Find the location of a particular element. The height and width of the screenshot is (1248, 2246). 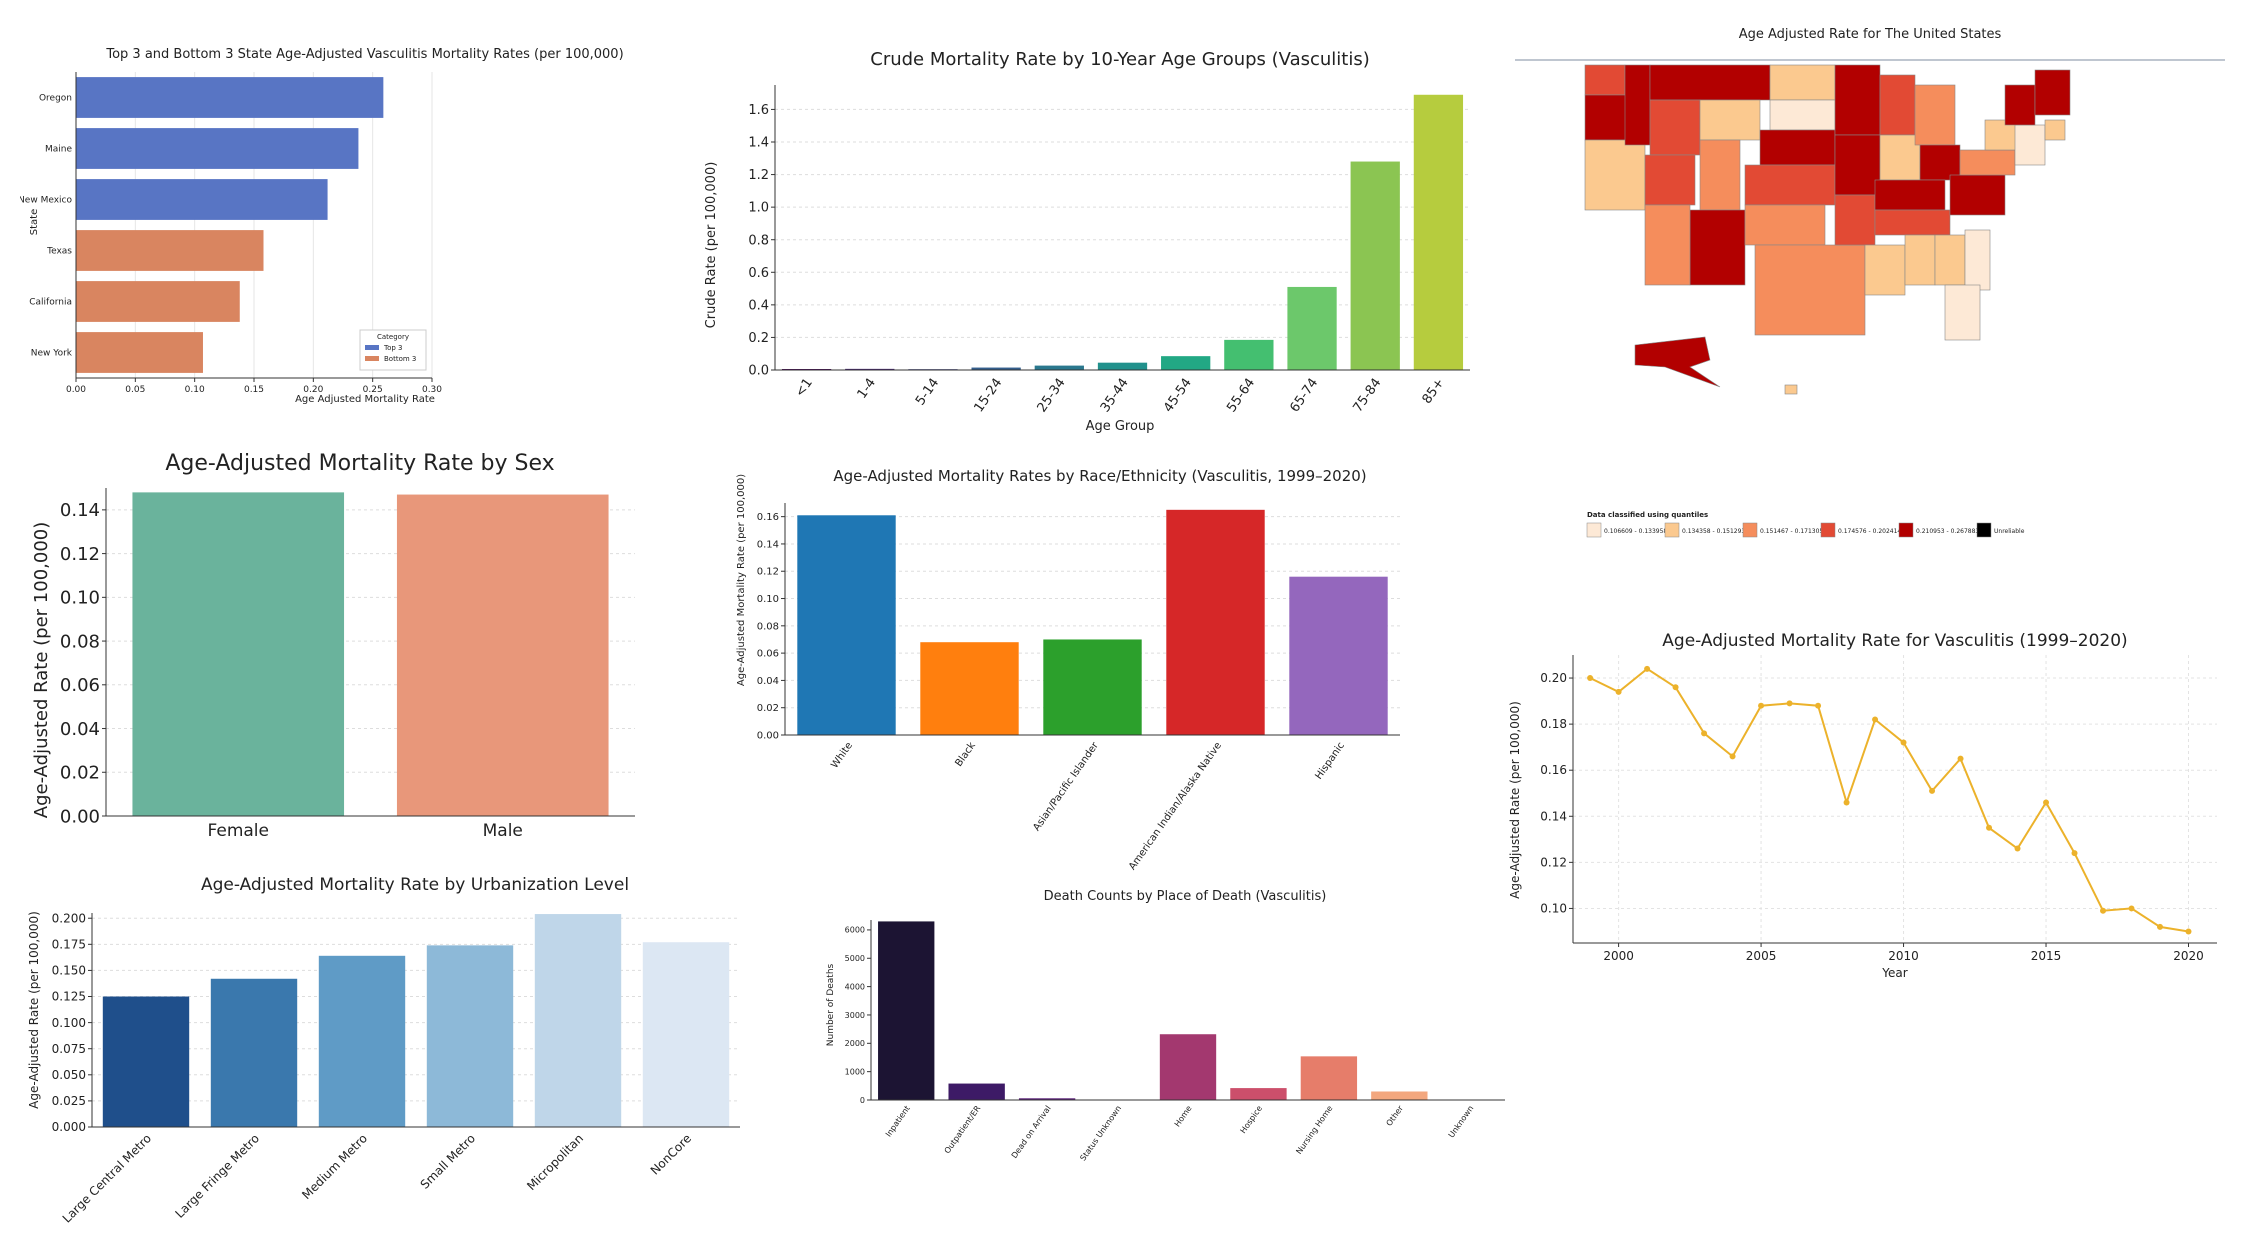

y-tick-label: 0.075 is located at coordinates (69, 1049).